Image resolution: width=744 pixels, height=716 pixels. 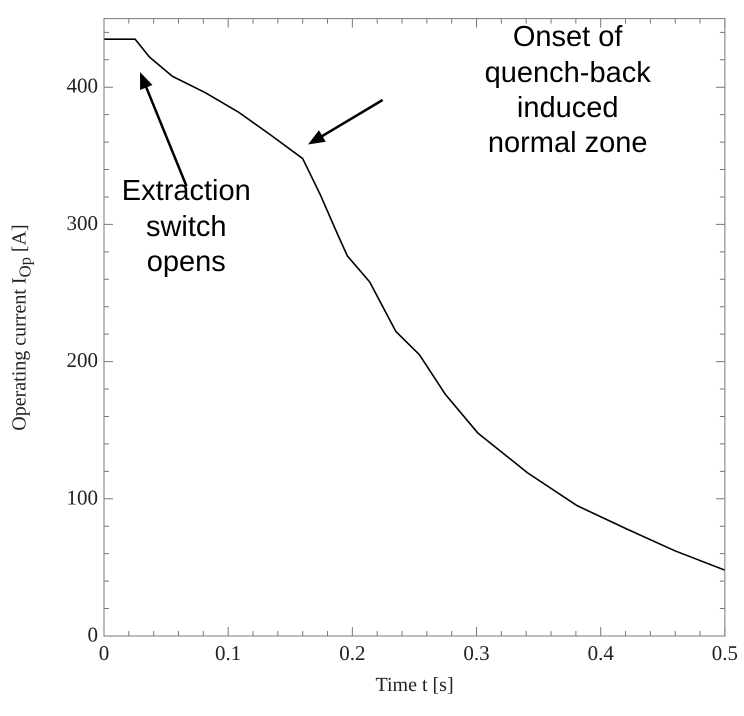 I want to click on x-tick-label: 0.4, so click(x=601, y=653).